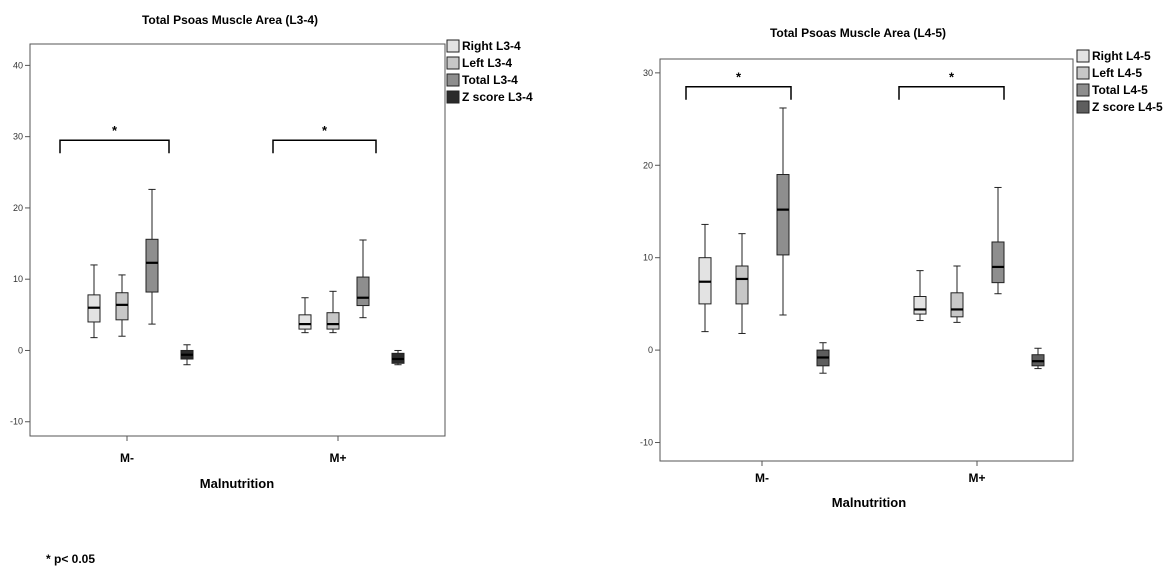  Describe the element at coordinates (1127, 107) in the screenshot. I see `legend-label: Z score L4-5` at that location.